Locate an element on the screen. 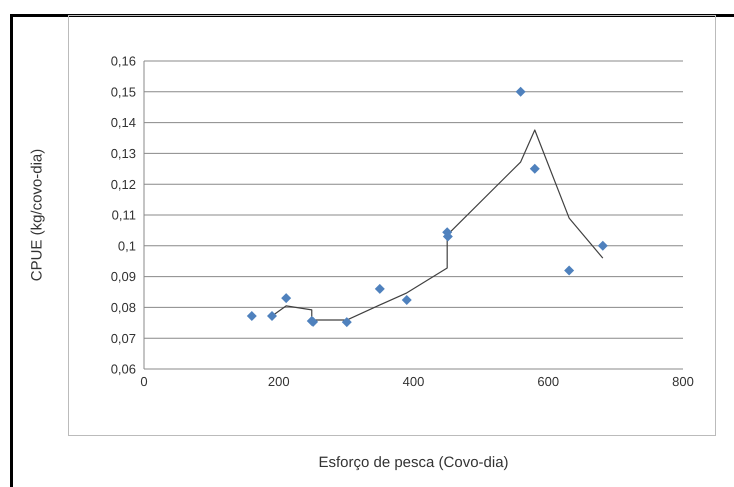 The height and width of the screenshot is (487, 734). x-axis-title: Esforço de pesca (Covo-dia) is located at coordinates (413, 462).